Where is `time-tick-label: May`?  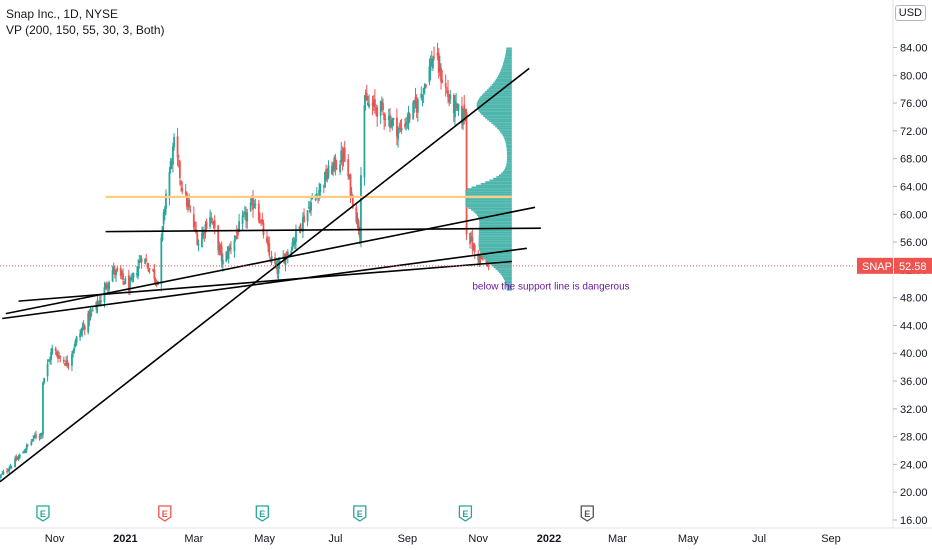
time-tick-label: May is located at coordinates (688, 539).